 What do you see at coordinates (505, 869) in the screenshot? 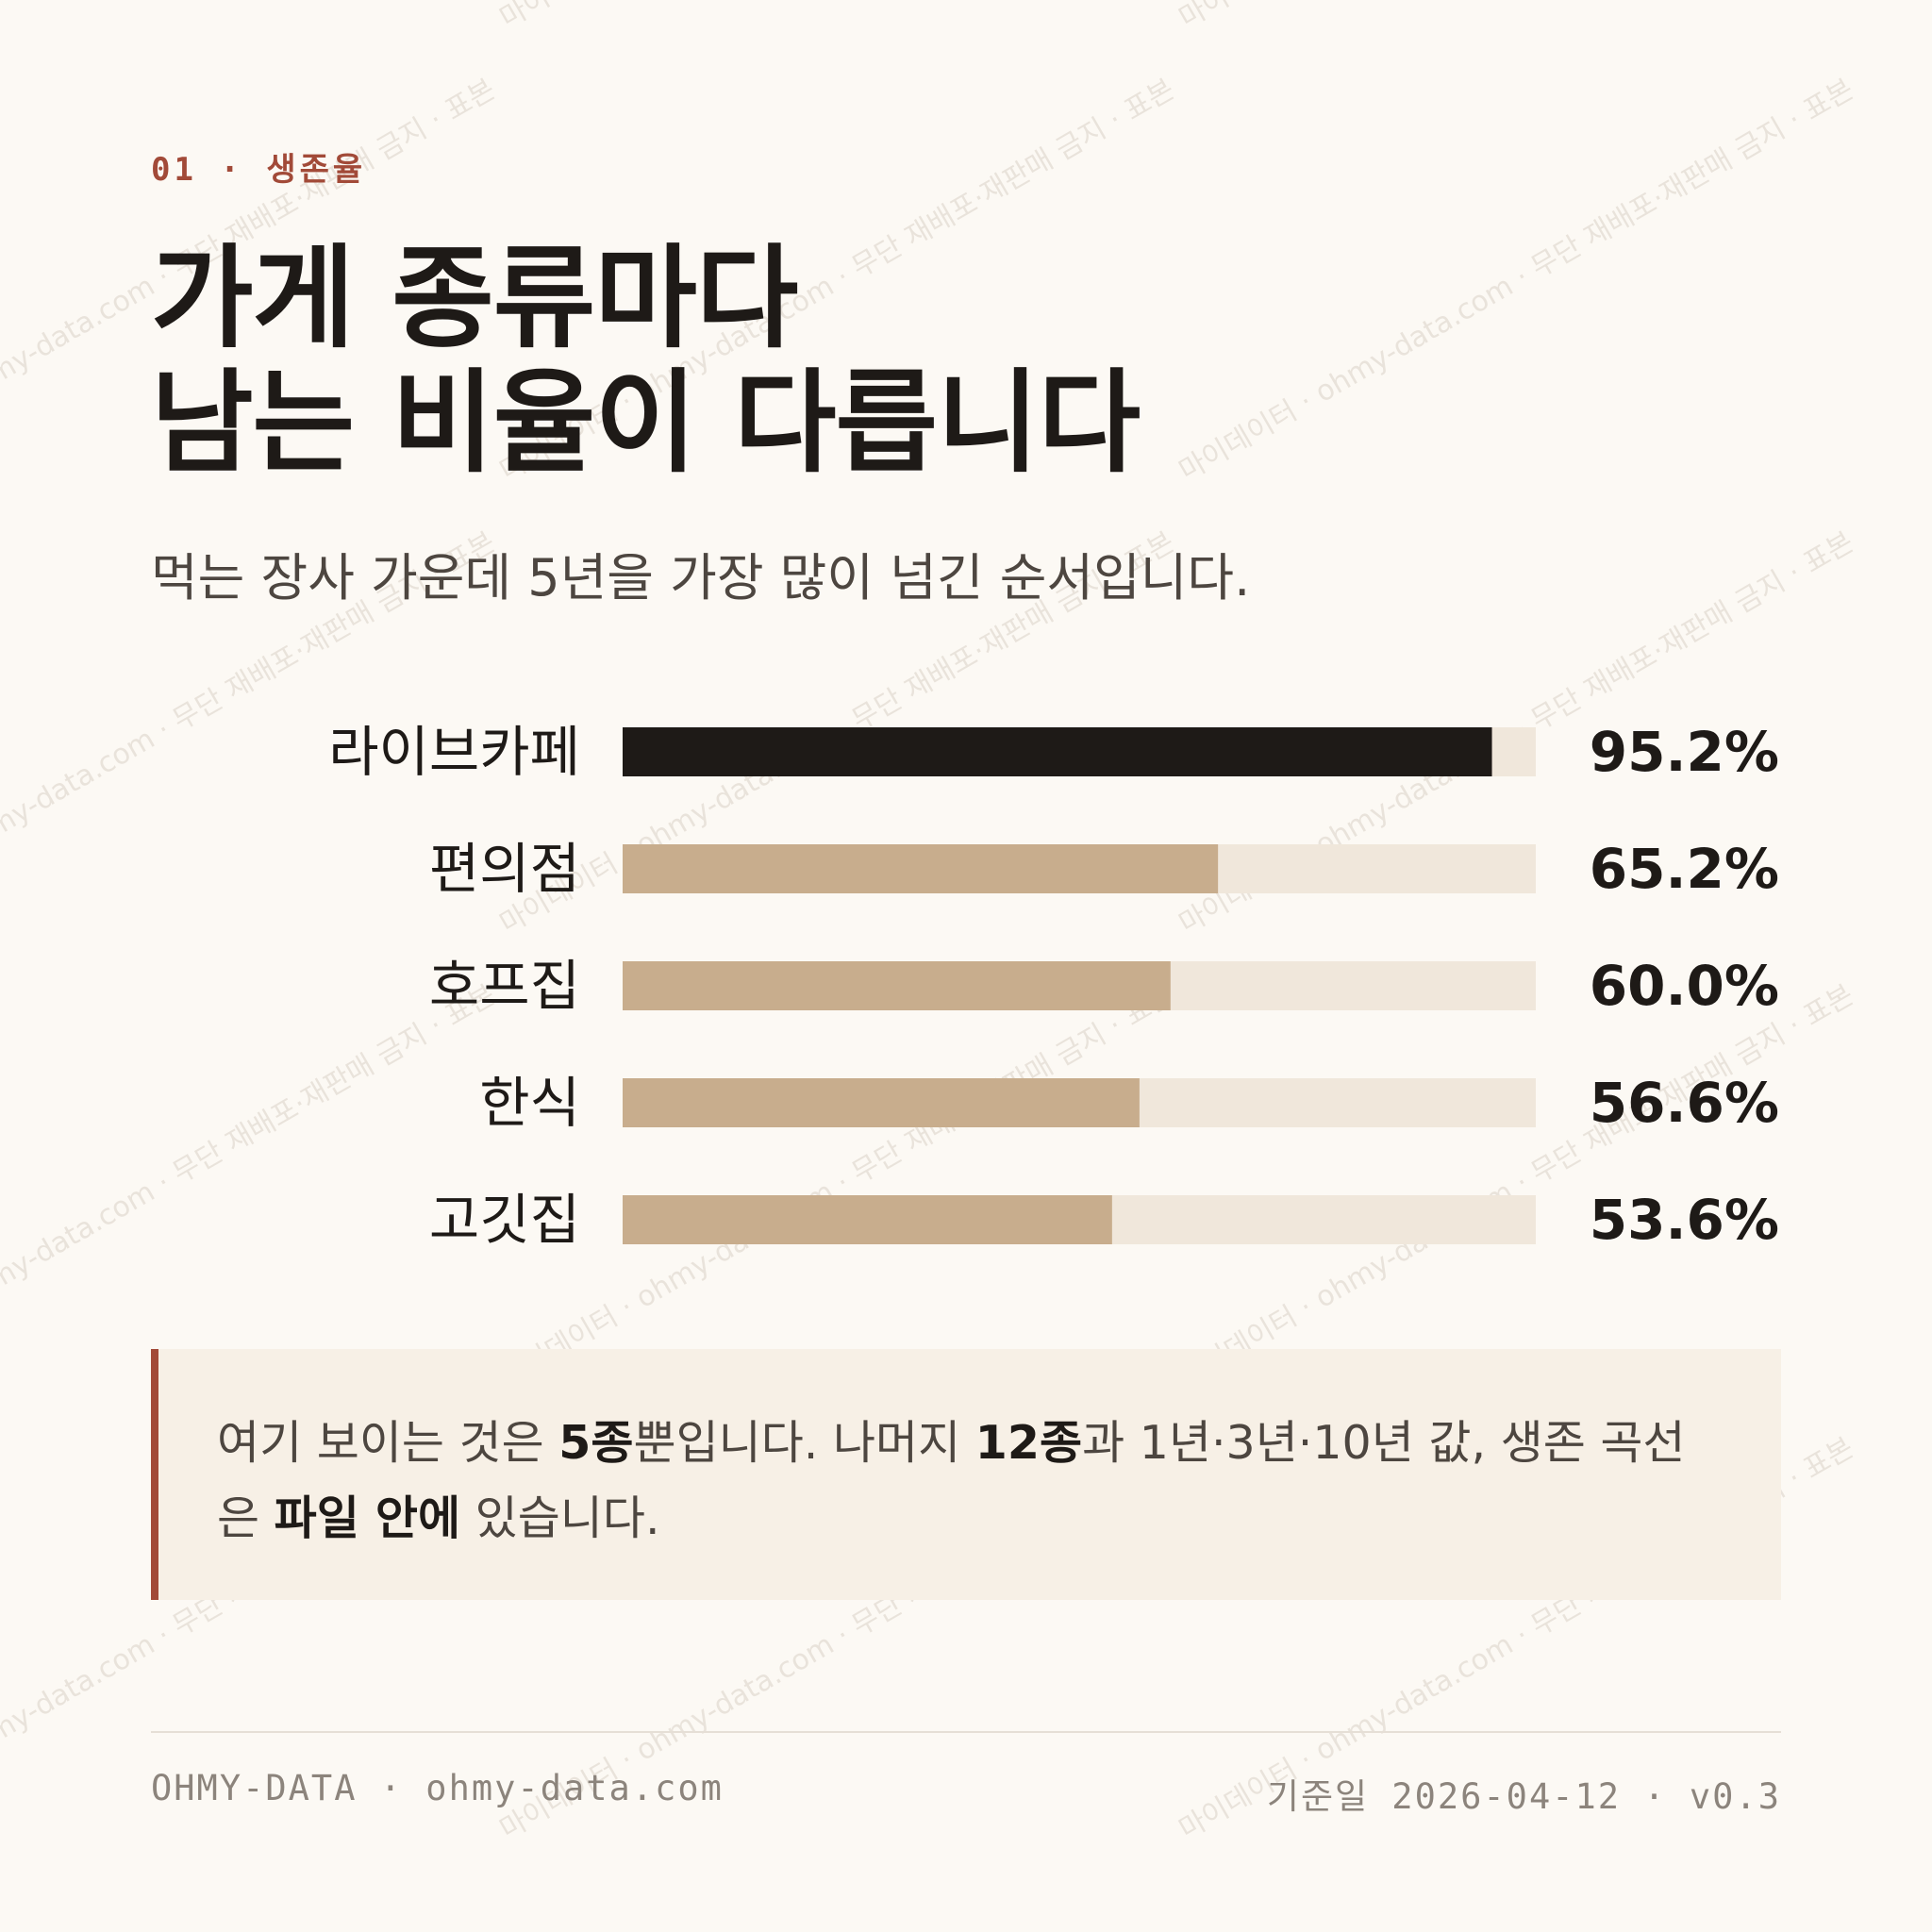
I see `category-label: 편의점` at bounding box center [505, 869].